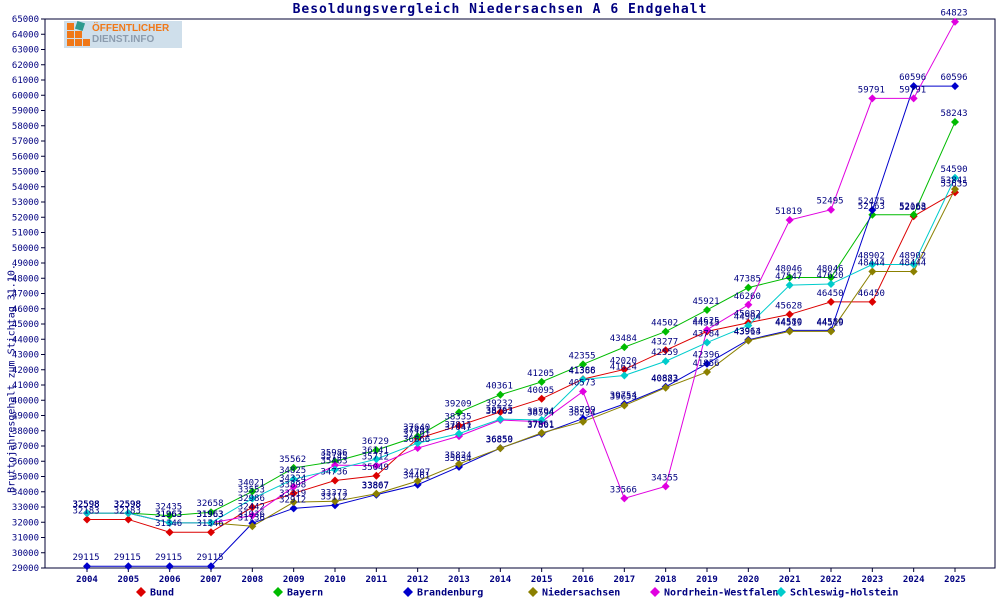 The height and width of the screenshot is (600, 1000). I want to click on point-label: 43913, so click(747, 333).